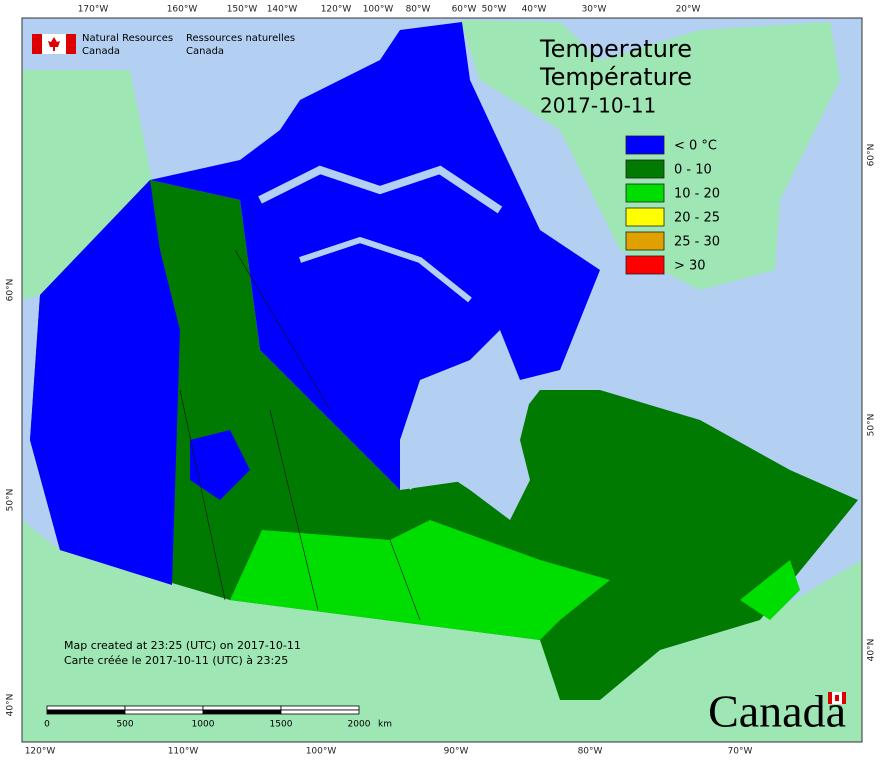 The width and height of the screenshot is (880, 760). I want to click on legend-label: 20 - 25, so click(697, 218).